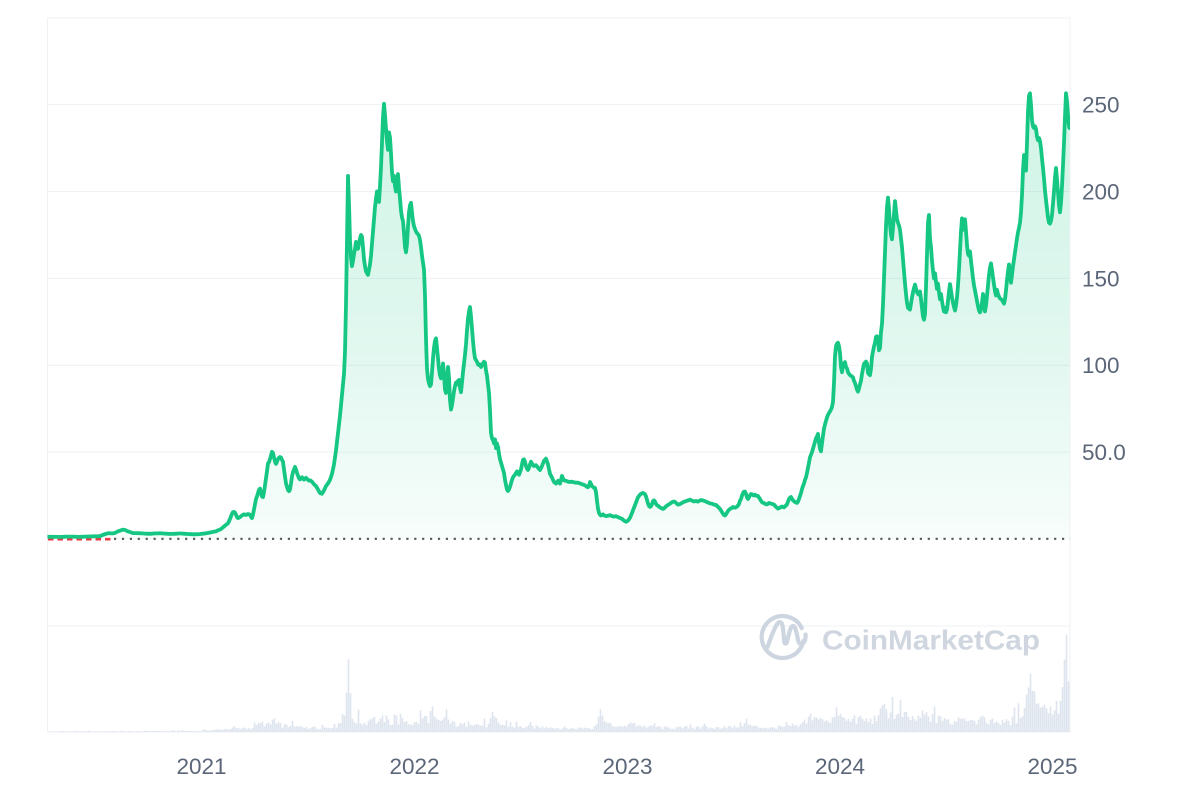 This screenshot has width=1200, height=800. What do you see at coordinates (931, 640) in the screenshot?
I see `svg-text: CoinMarketCap` at bounding box center [931, 640].